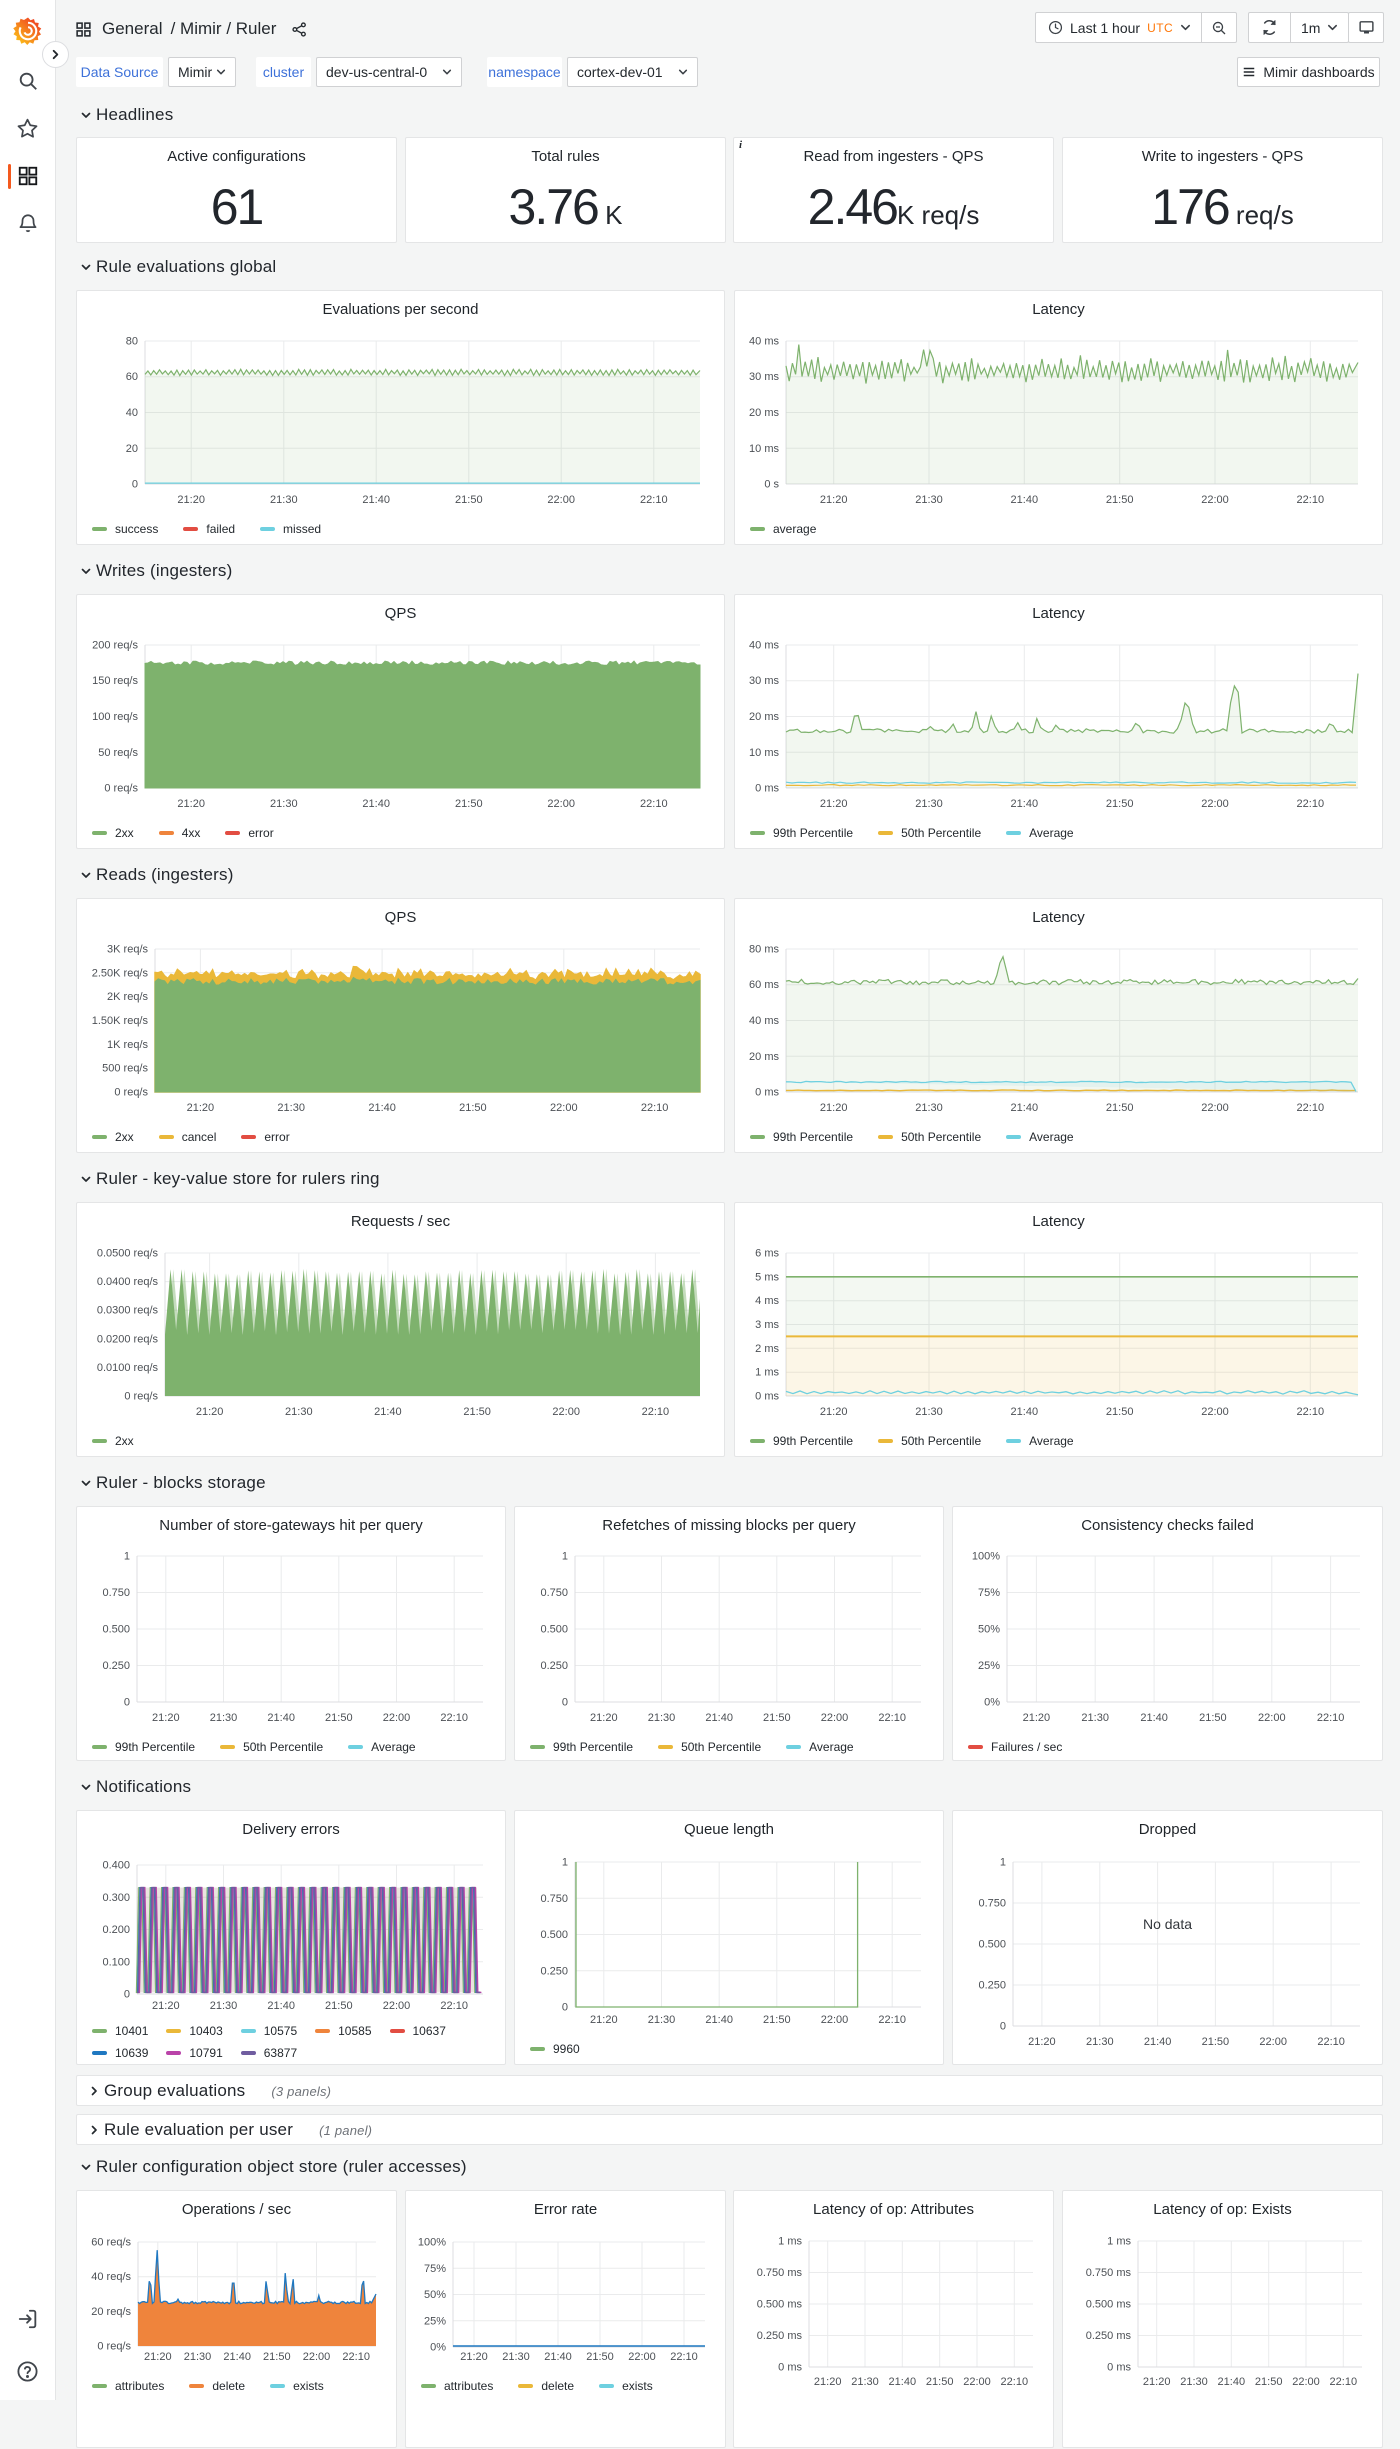 This screenshot has height=2449, width=1400. What do you see at coordinates (764, 950) in the screenshot?
I see `svg-text: 80 ms` at bounding box center [764, 950].